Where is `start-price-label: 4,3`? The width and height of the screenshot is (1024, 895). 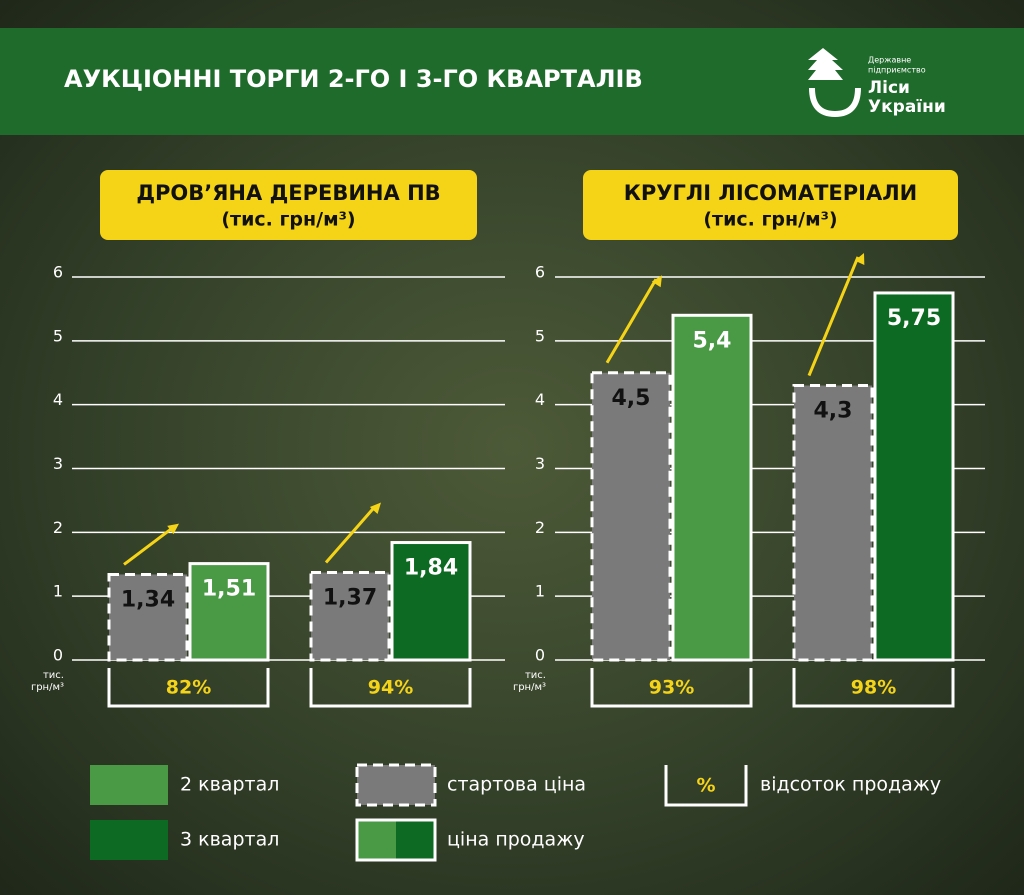 start-price-label: 4,3 is located at coordinates (833, 411).